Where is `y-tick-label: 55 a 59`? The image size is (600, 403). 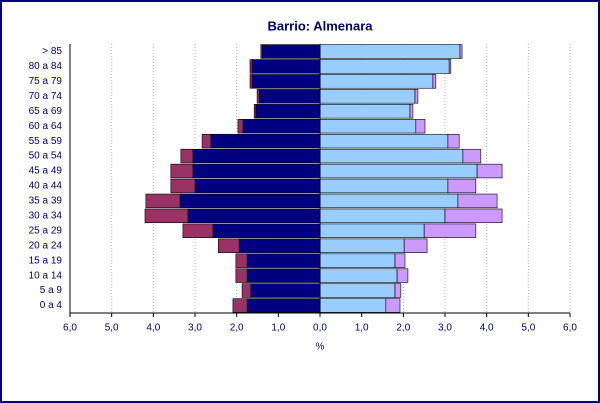 y-tick-label: 55 a 59 is located at coordinates (46, 141).